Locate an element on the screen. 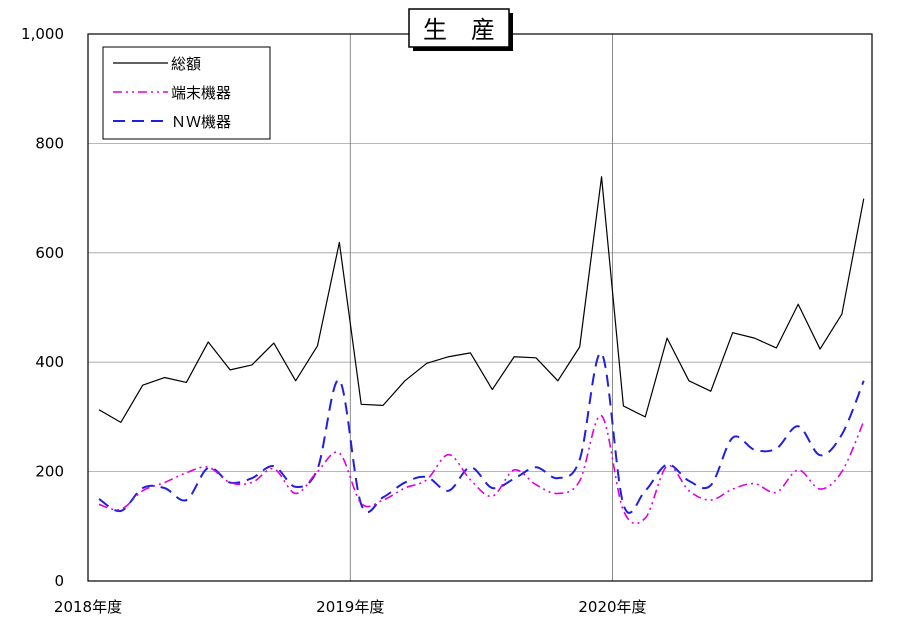 The height and width of the screenshot is (643, 900). x-tick-label: 2019年度 is located at coordinates (350, 607).